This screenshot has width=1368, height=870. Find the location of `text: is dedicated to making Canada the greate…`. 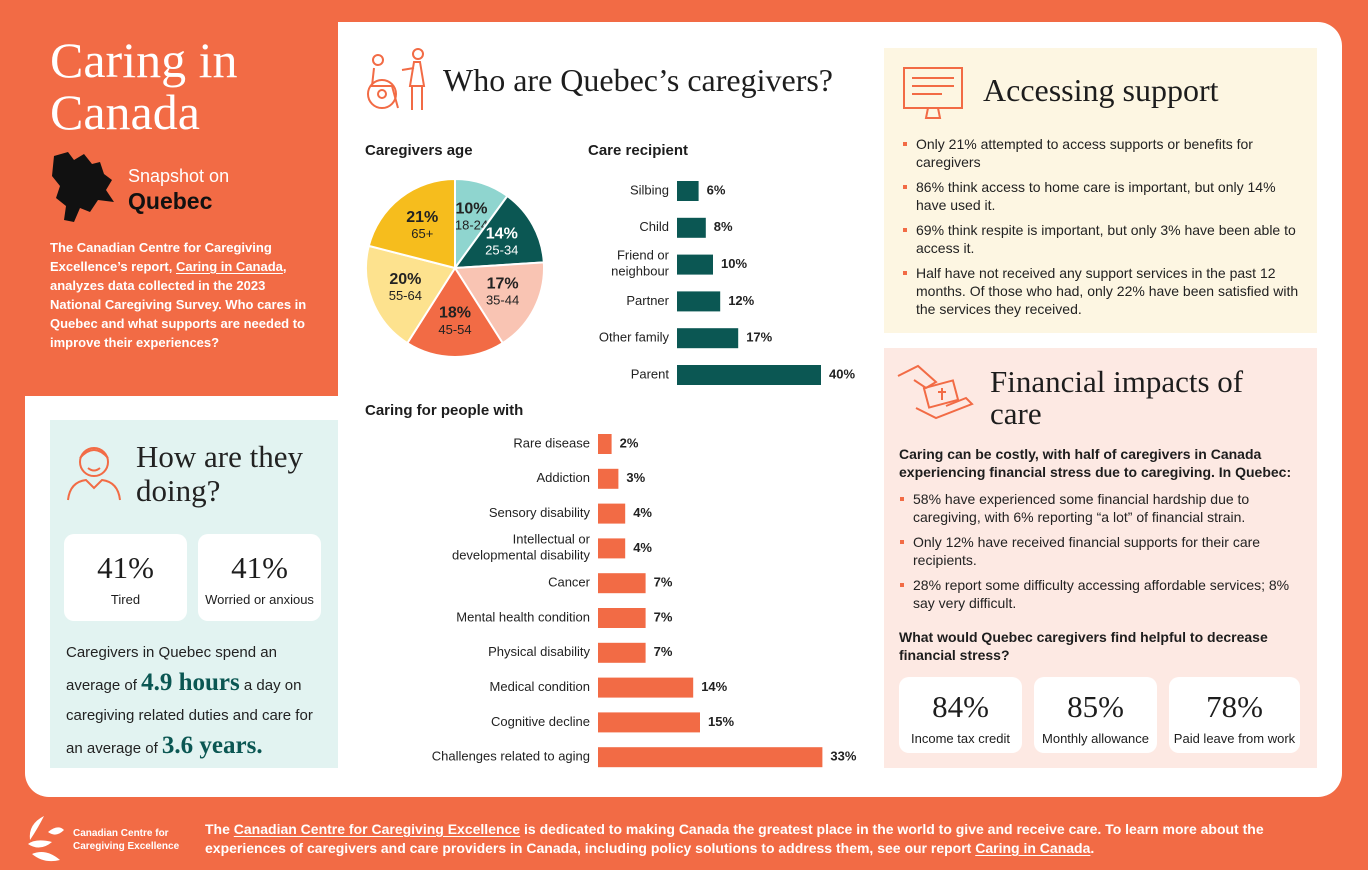

text: is dedicated to making Canada the greate… is located at coordinates (734, 838).